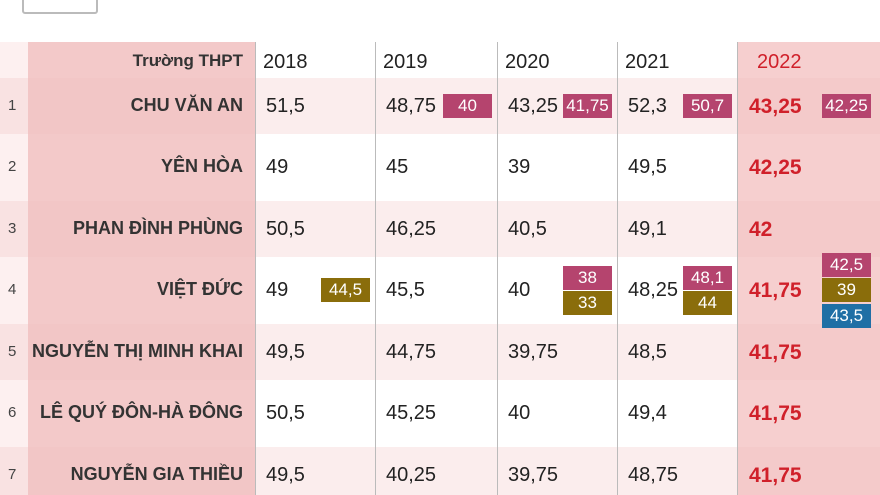 This screenshot has width=880, height=495. I want to click on score: 40,5, so click(527, 228).